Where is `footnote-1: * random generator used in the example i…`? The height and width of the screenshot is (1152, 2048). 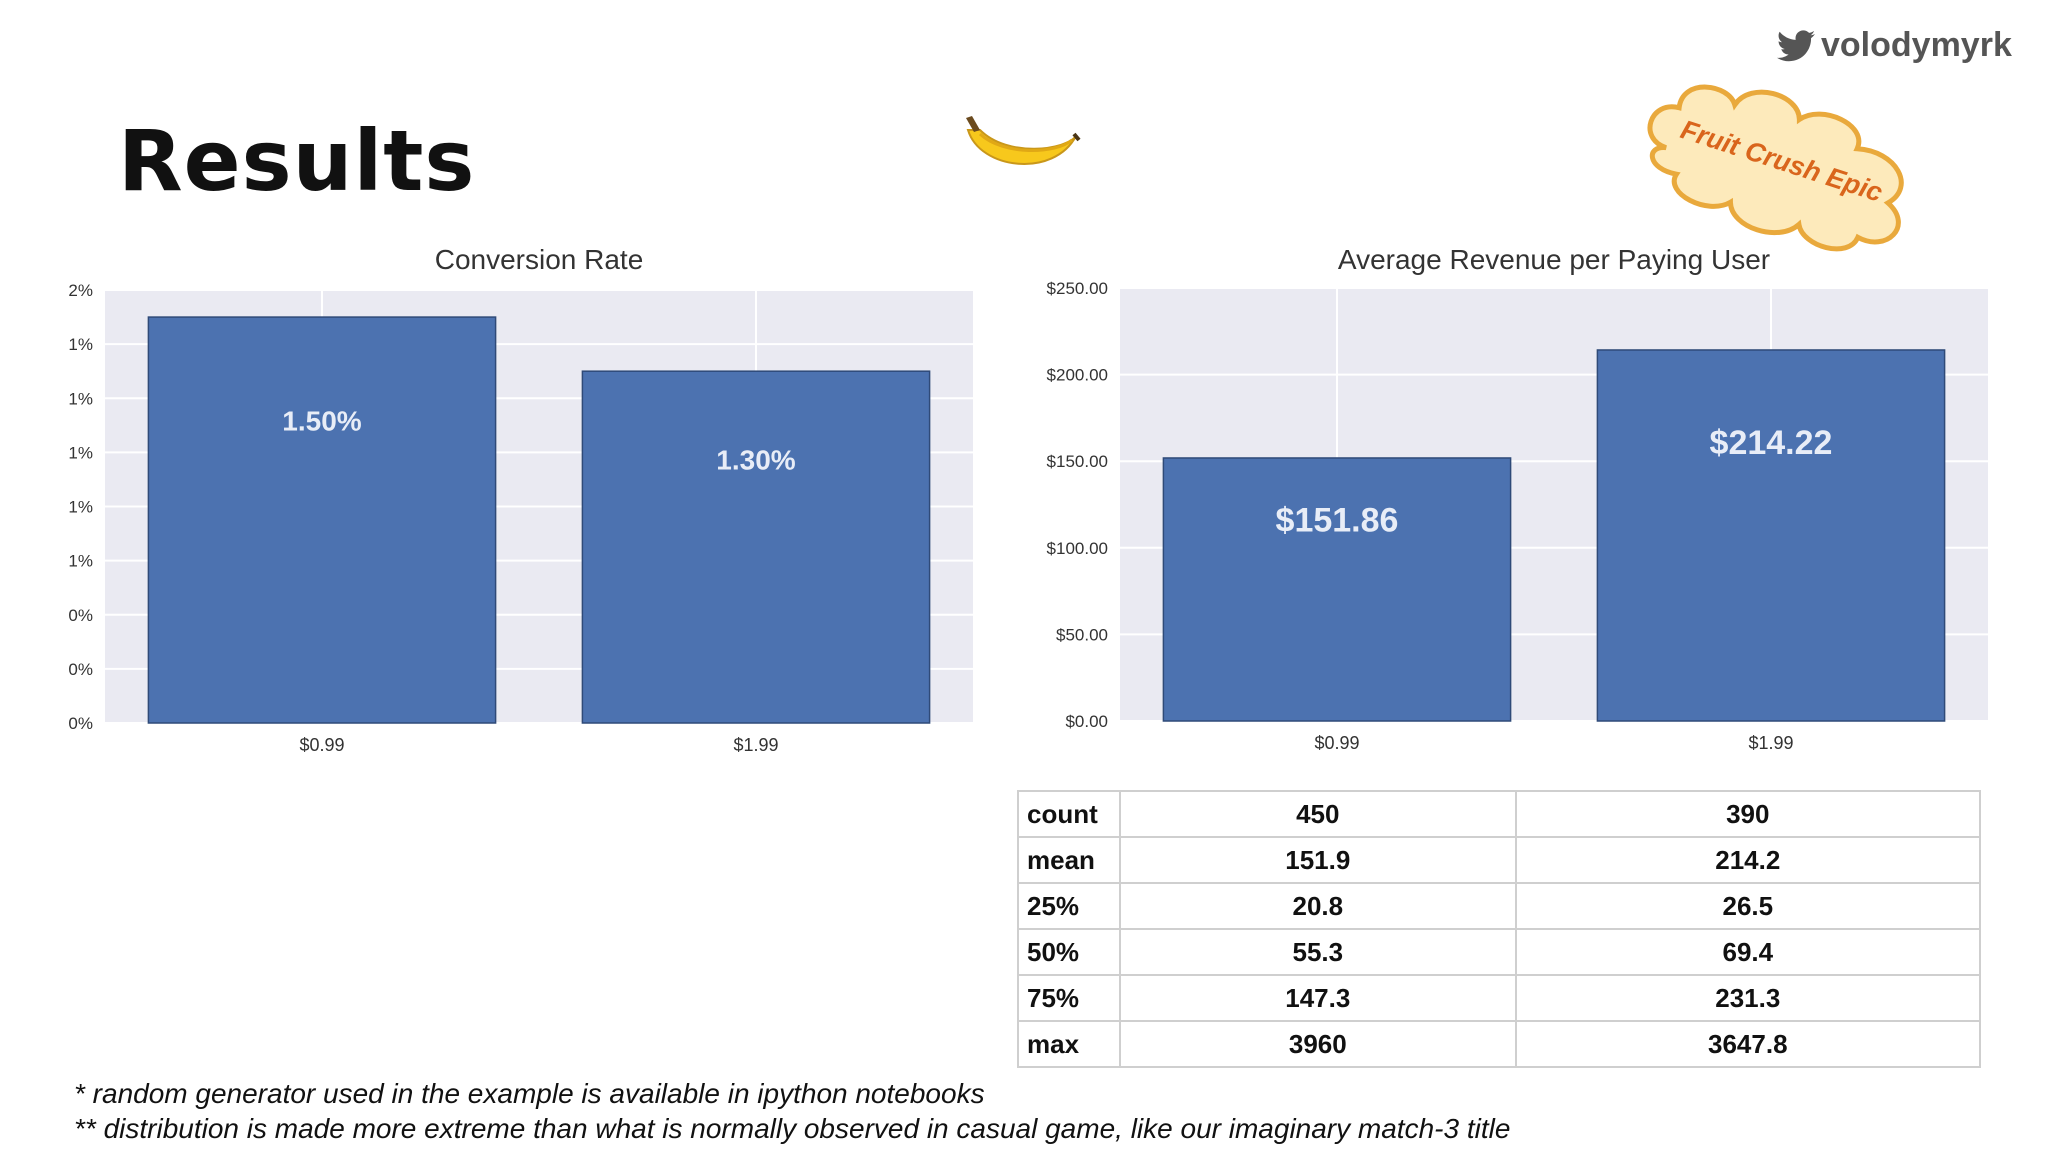 footnote-1: * random generator used in the example i… is located at coordinates (529, 1093).